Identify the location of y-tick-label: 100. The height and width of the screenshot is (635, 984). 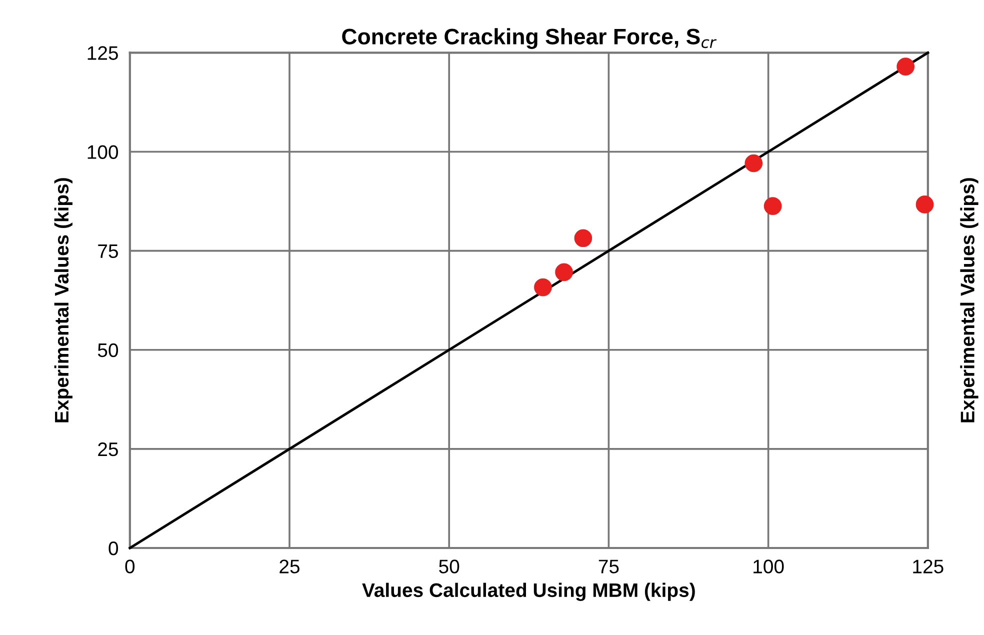
(103, 152).